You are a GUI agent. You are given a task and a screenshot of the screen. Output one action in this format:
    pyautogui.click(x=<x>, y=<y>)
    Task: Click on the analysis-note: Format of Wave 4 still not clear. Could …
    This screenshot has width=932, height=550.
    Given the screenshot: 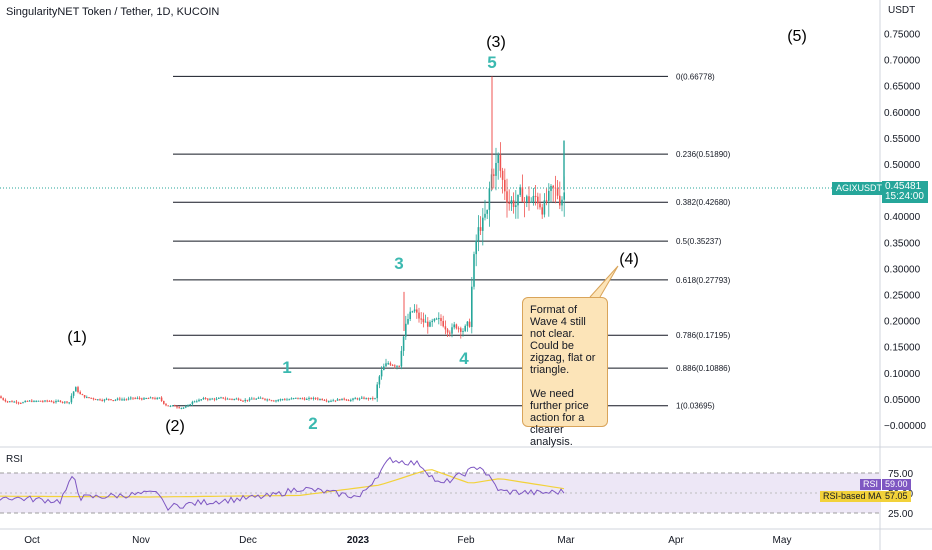 What is the action you would take?
    pyautogui.click(x=565, y=372)
    